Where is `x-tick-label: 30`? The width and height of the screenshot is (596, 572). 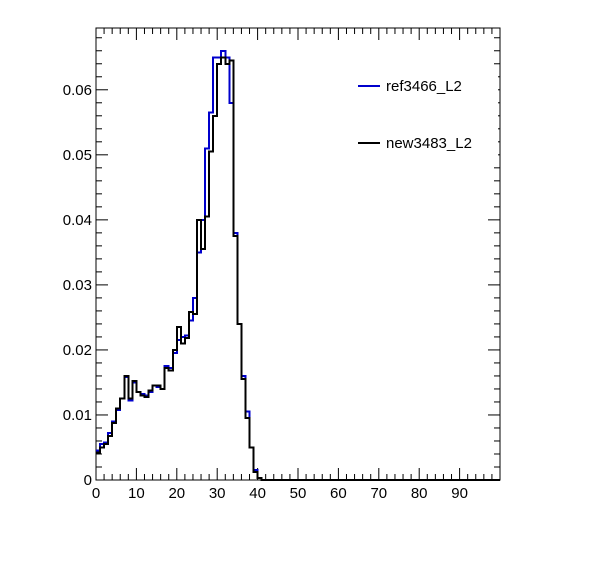
x-tick-label: 30 is located at coordinates (217, 493).